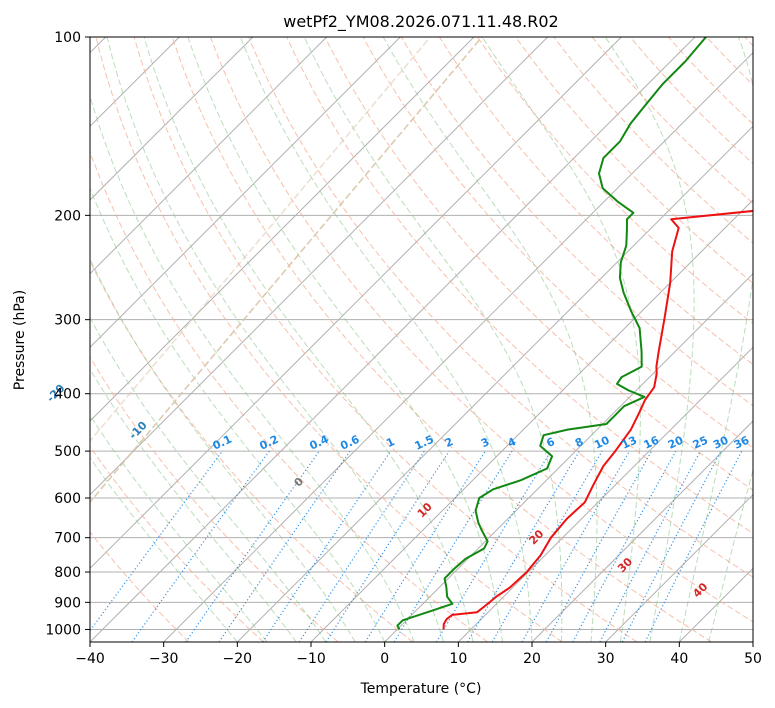  I want to click on x-axis-title: Temperature (°C), so click(421, 689).